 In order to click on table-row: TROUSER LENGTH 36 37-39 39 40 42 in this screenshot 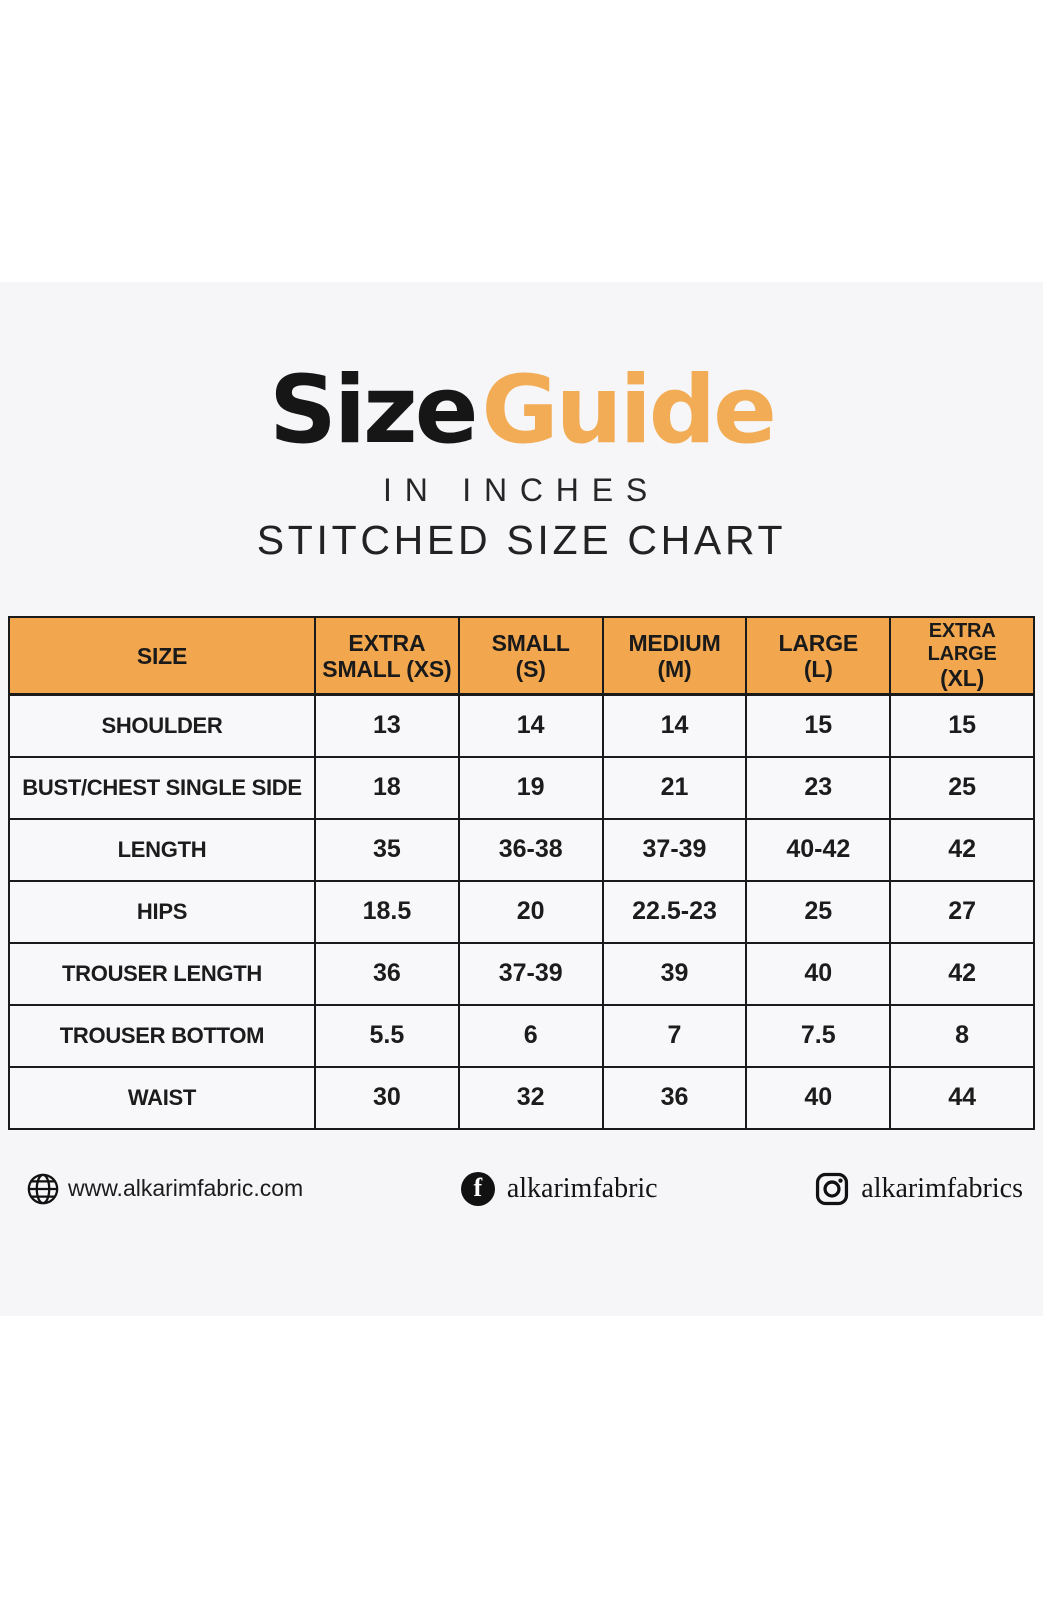, I will do `click(521, 973)`.